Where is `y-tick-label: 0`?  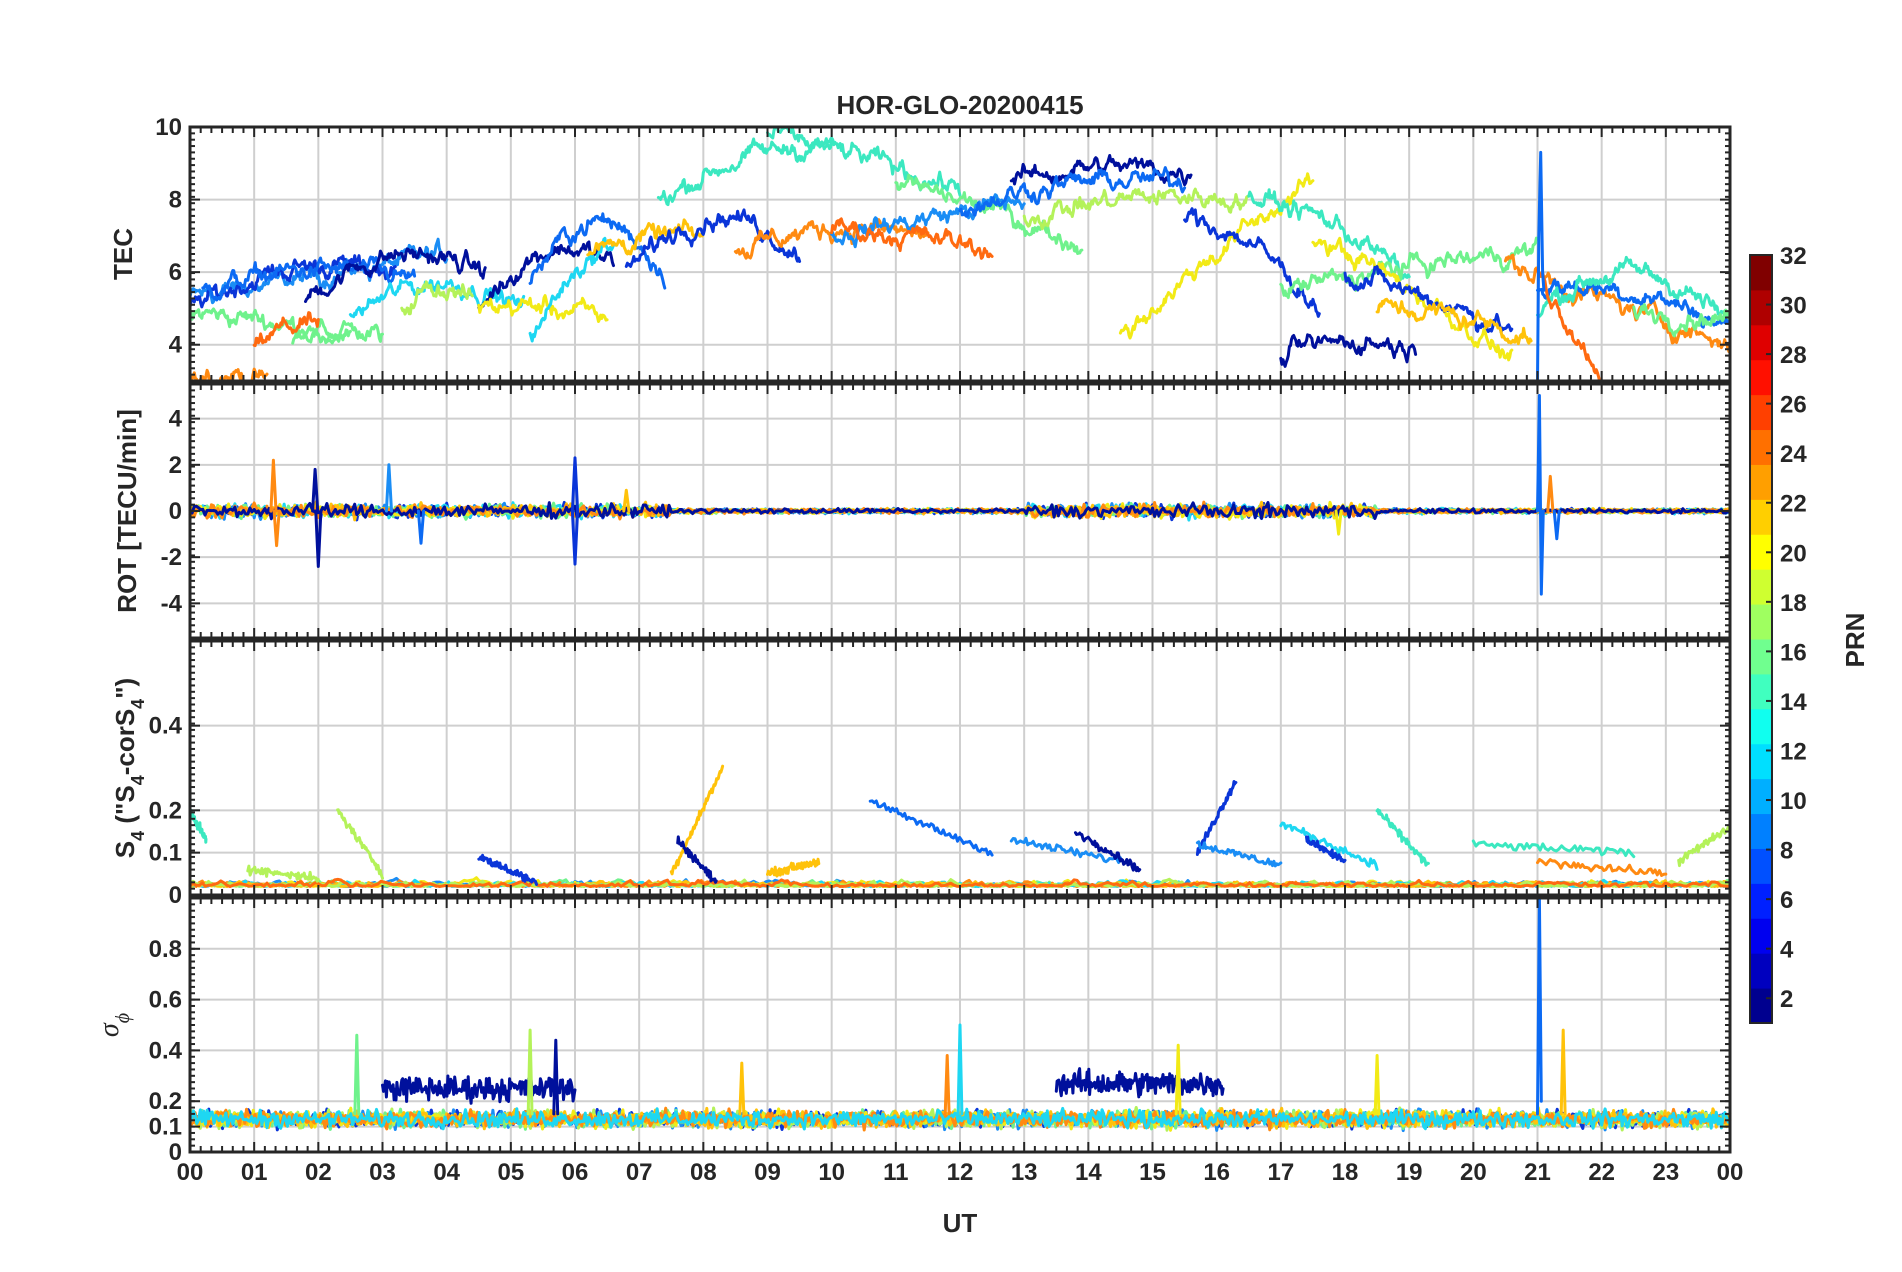
y-tick-label: 0 is located at coordinates (175, 511).